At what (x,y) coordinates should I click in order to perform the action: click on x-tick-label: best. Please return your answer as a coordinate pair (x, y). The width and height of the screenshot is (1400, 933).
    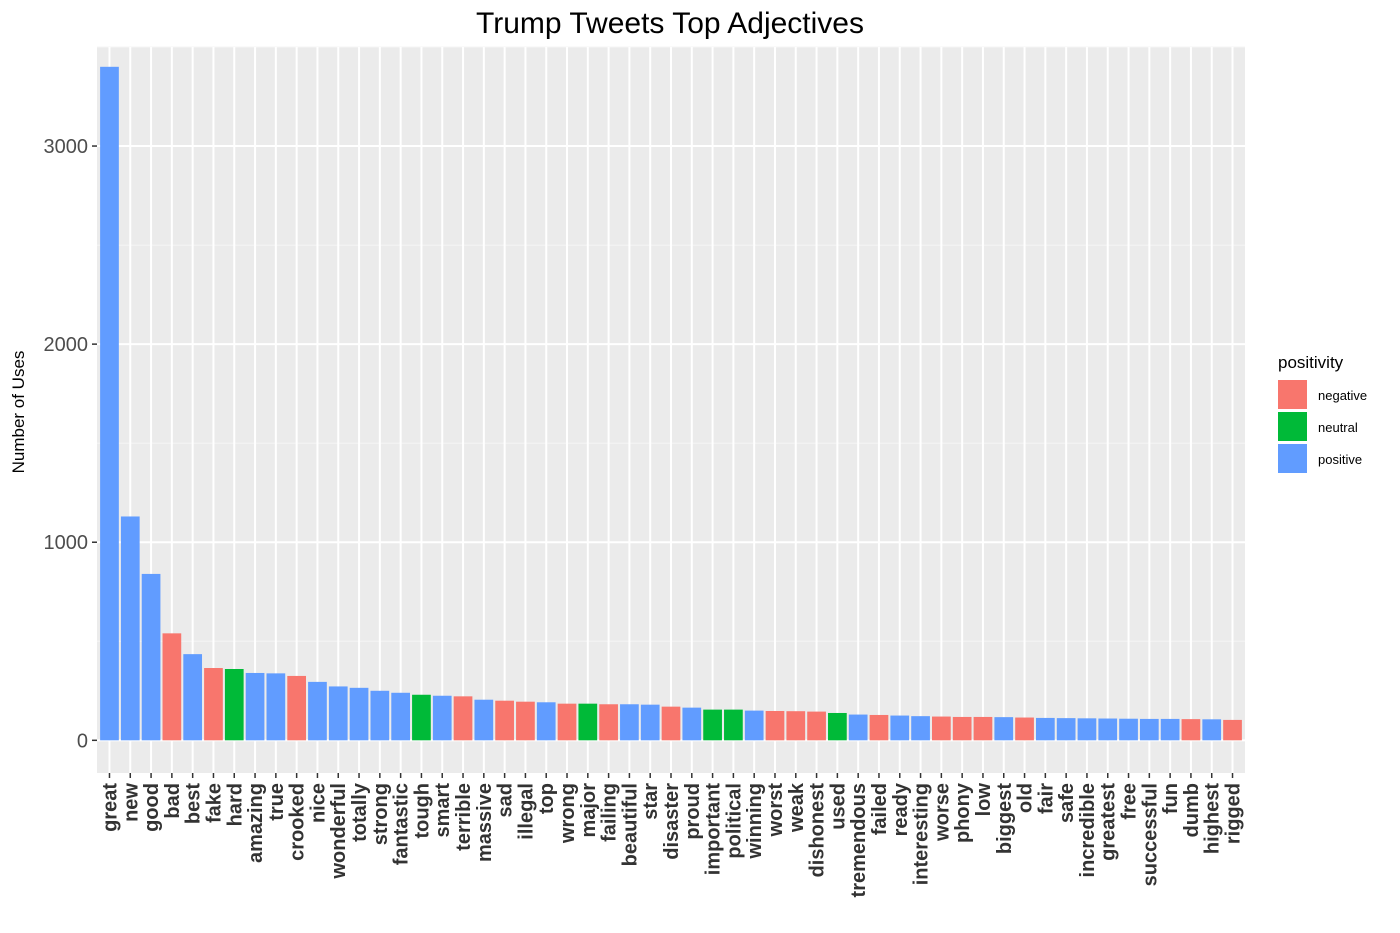
    Looking at the image, I should click on (194, 803).